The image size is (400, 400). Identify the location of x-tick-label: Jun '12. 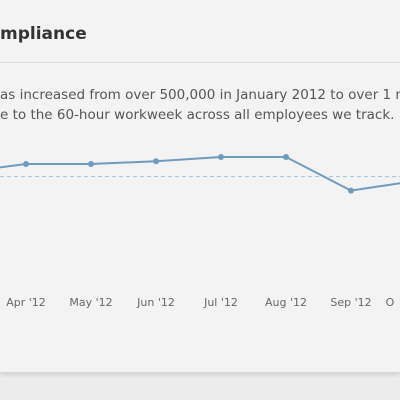
(155, 302).